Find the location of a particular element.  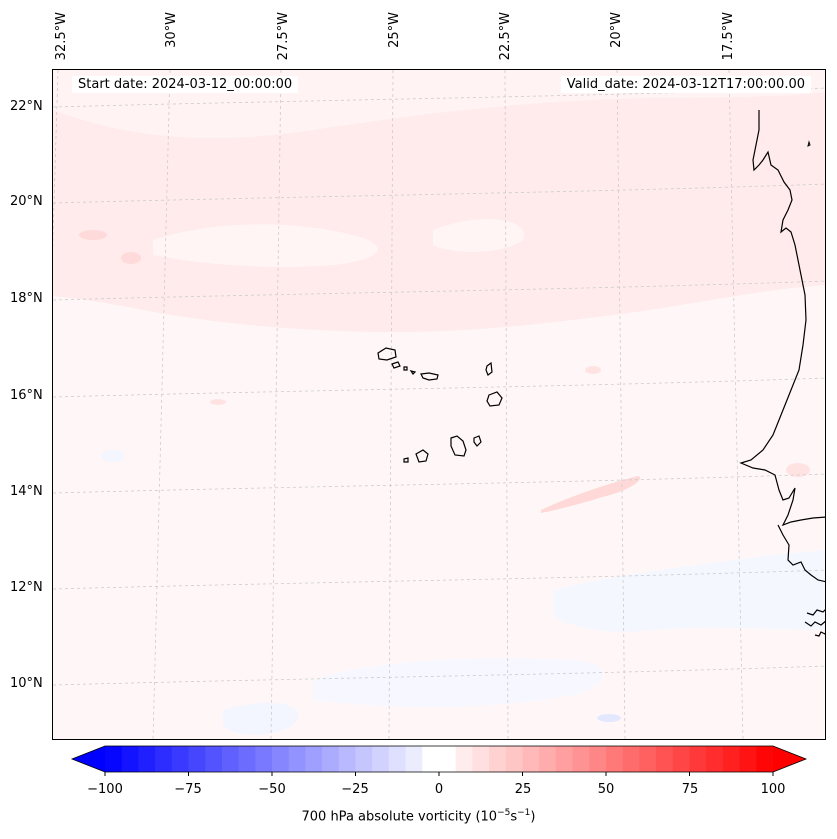

vorticity-pink-streak is located at coordinates (591, 494).